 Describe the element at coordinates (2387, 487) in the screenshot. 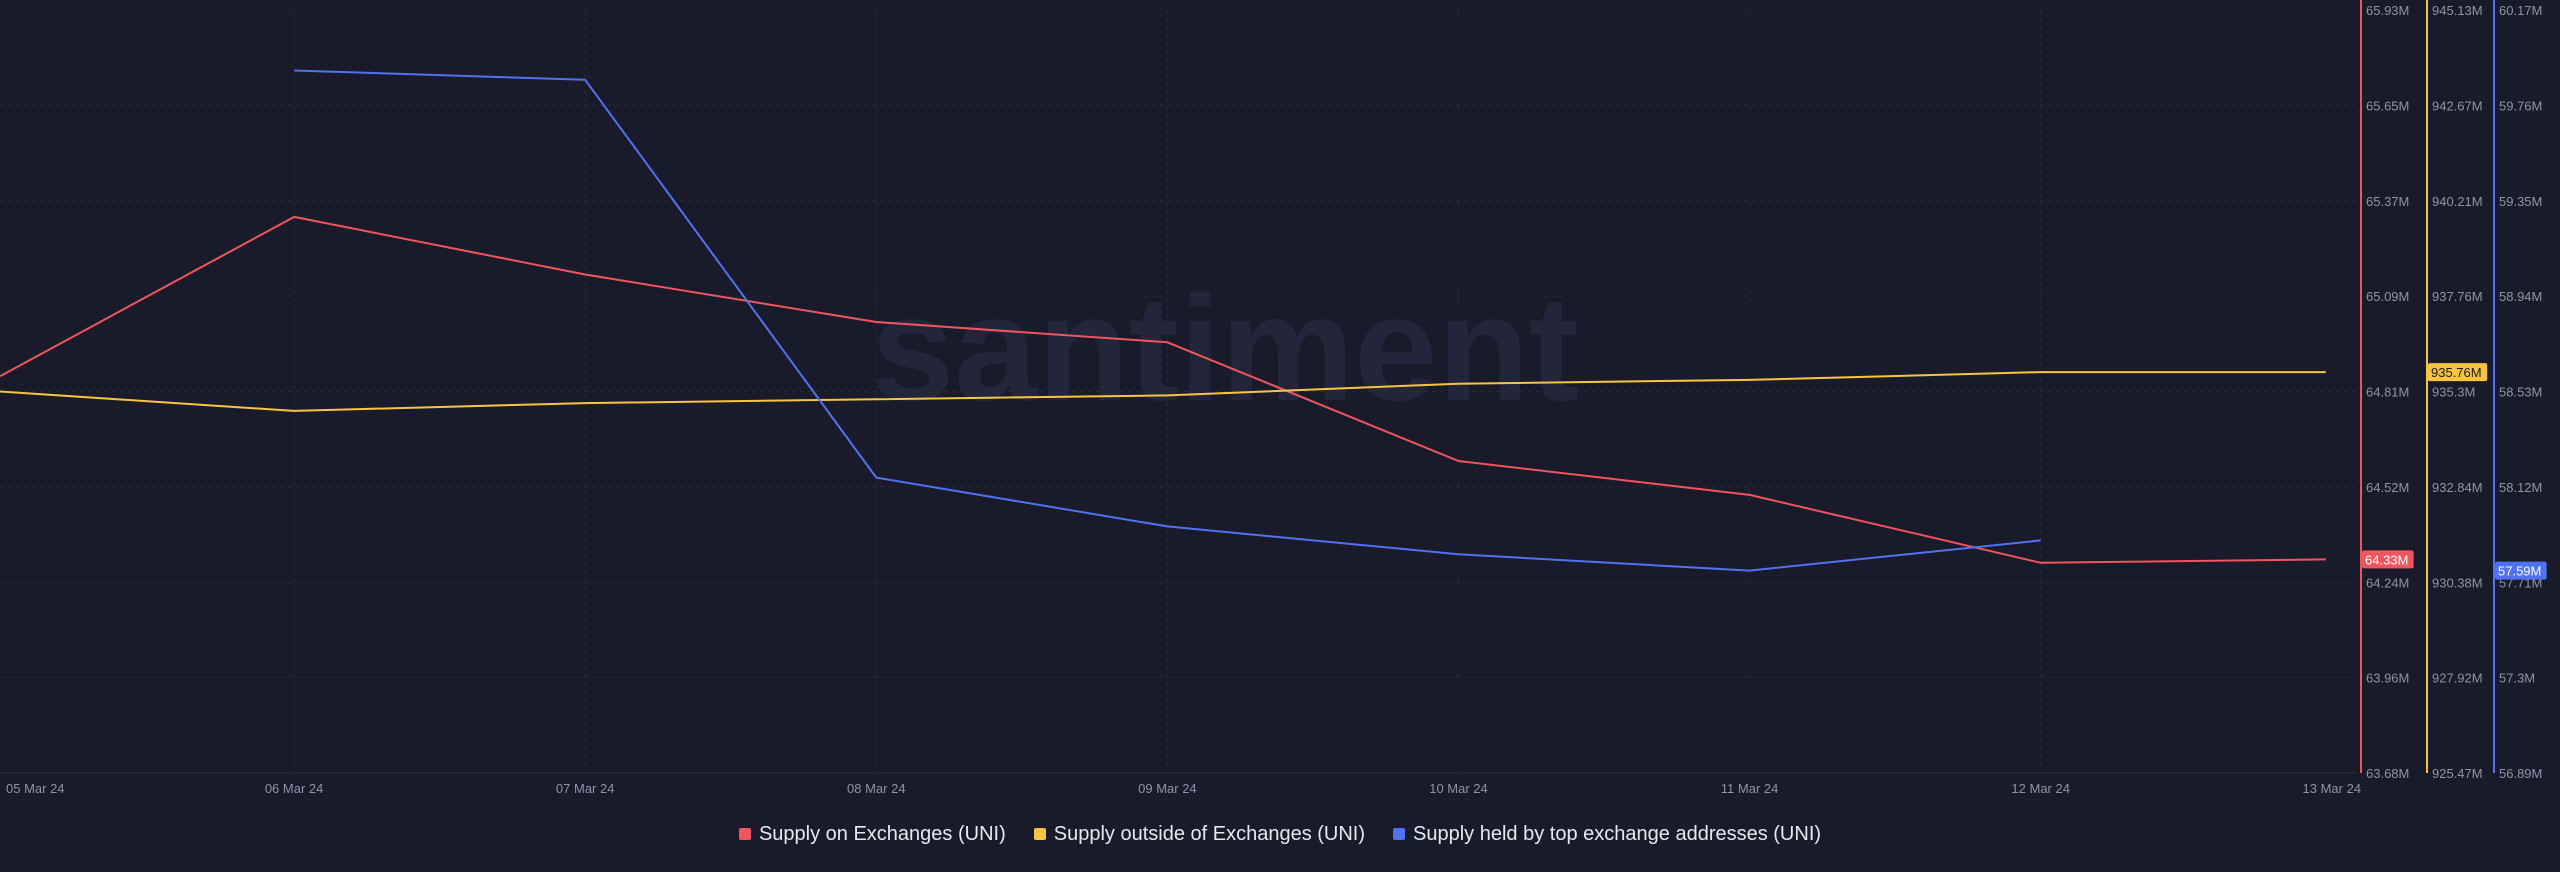

I see `y-tick-label-supply_on: 64.52M` at that location.